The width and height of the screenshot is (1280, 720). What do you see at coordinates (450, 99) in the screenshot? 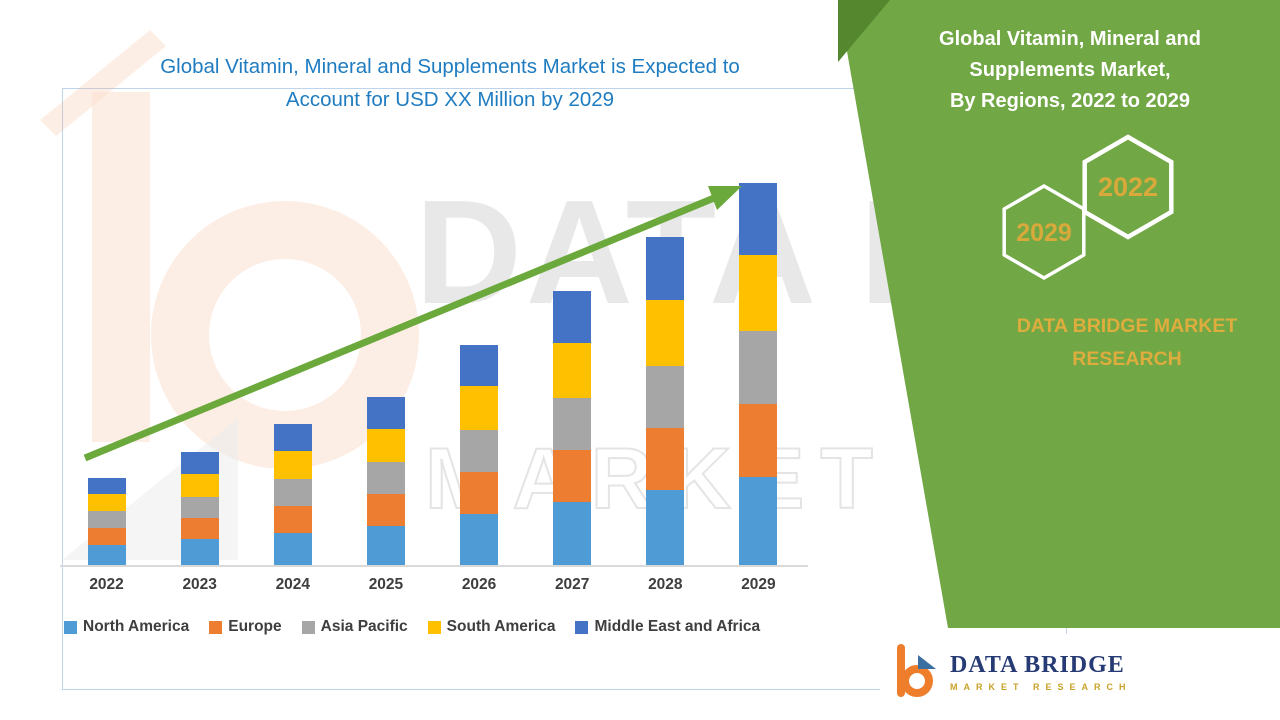
I see `page-title-line2: Account for USD XX Million by 2029` at bounding box center [450, 99].